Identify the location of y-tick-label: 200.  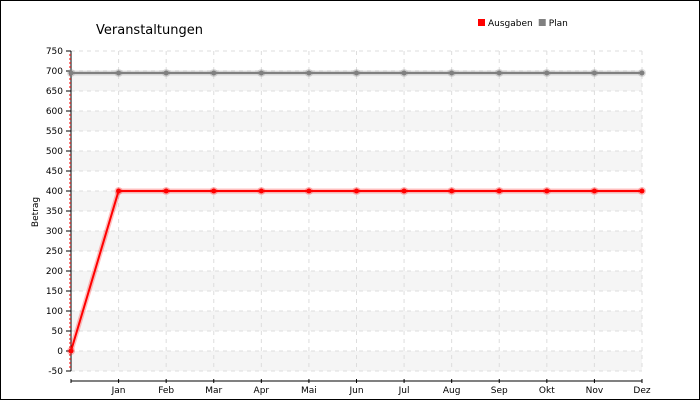
(54, 272).